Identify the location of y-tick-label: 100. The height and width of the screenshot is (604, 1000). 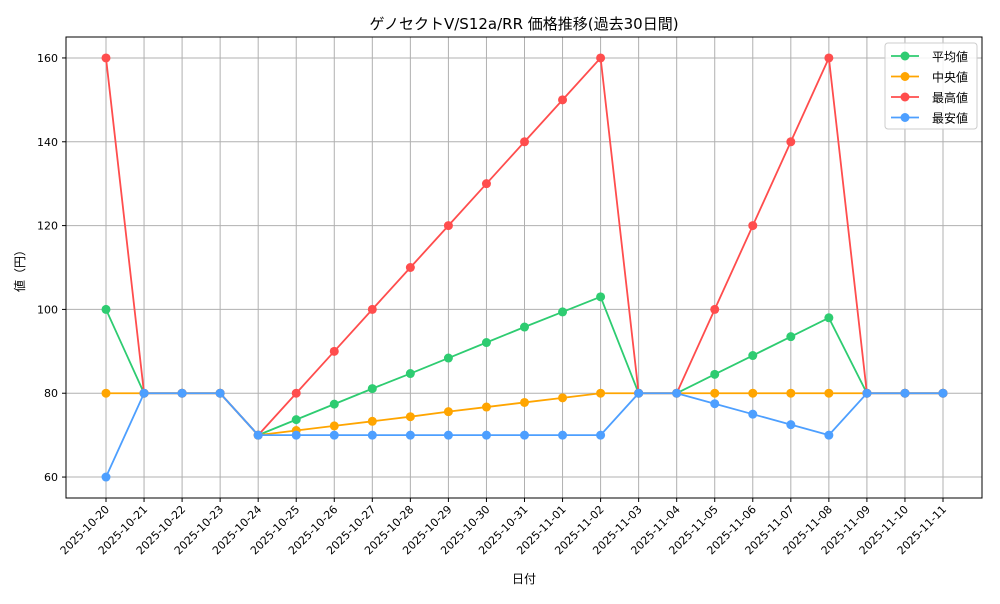
(47, 309).